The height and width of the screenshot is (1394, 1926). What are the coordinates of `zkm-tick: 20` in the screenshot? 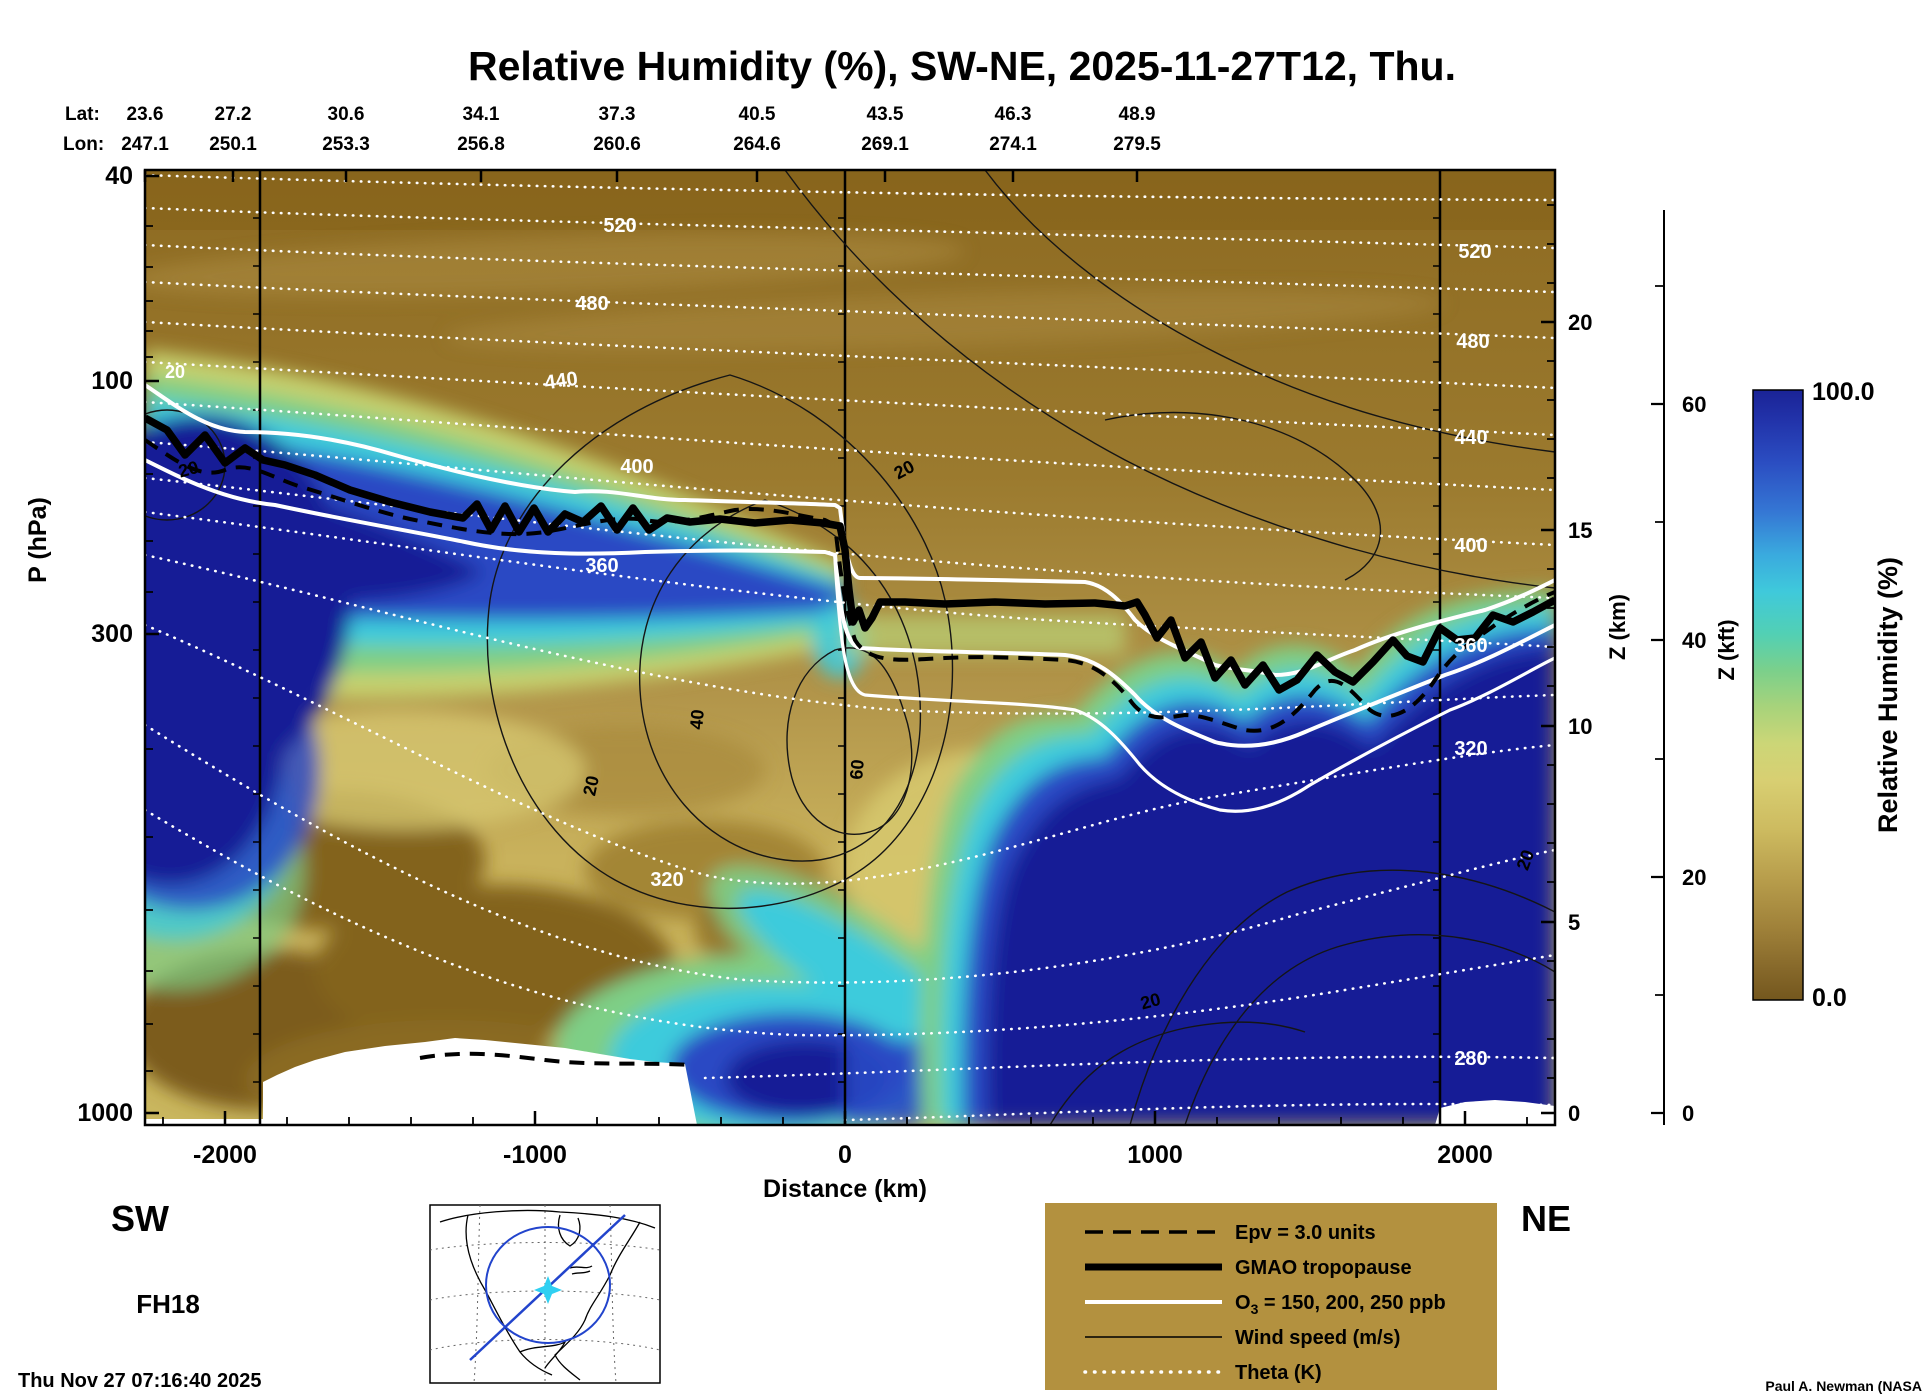 It's located at (1580, 322).